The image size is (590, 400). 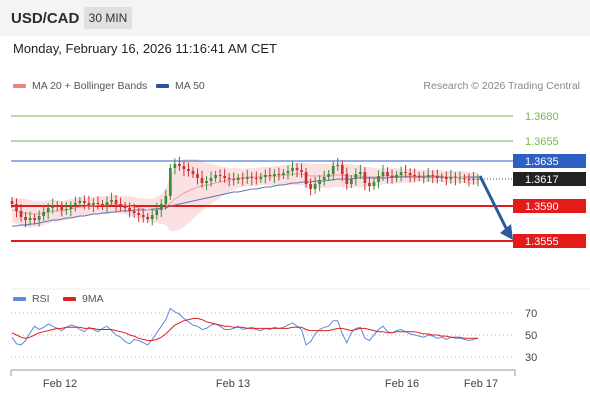 I want to click on ma50-line, so click(x=245, y=201).